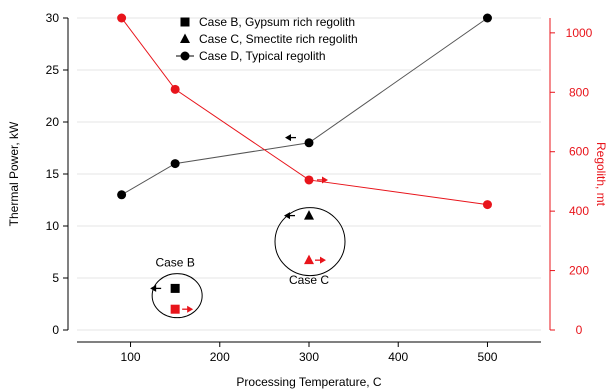  Describe the element at coordinates (309, 357) in the screenshot. I see `x-tick-label: 300` at that location.